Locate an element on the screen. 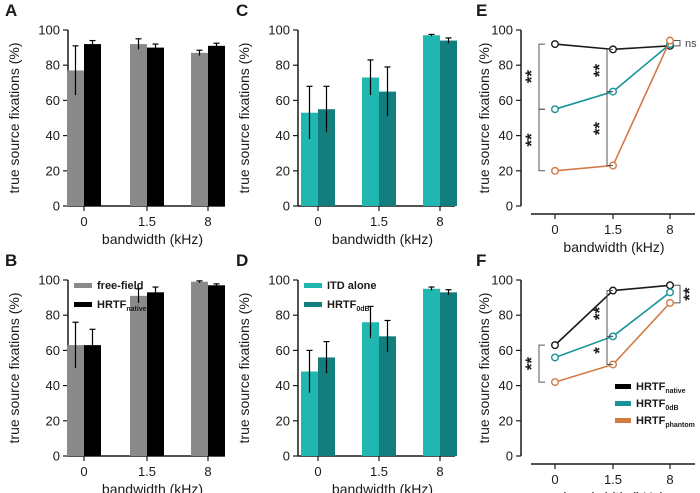 Image resolution: width=700 pixels, height=493 pixels. legend: free-field HRTFnative is located at coordinates (110, 296).